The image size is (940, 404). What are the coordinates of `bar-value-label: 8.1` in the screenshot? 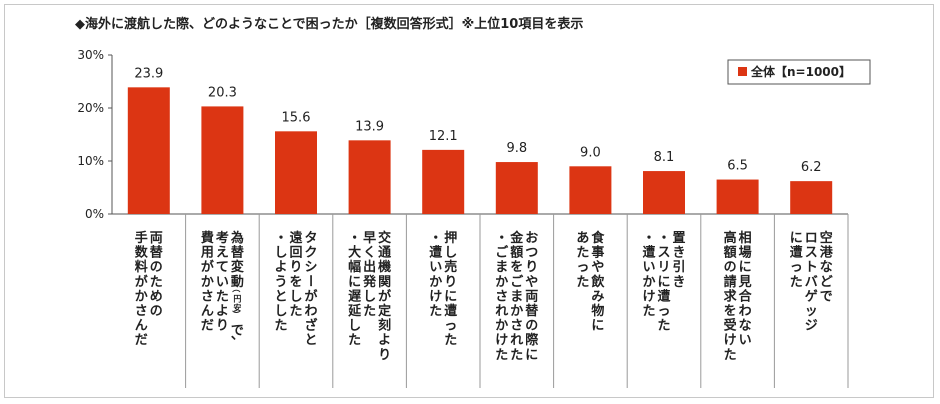 It's located at (664, 157).